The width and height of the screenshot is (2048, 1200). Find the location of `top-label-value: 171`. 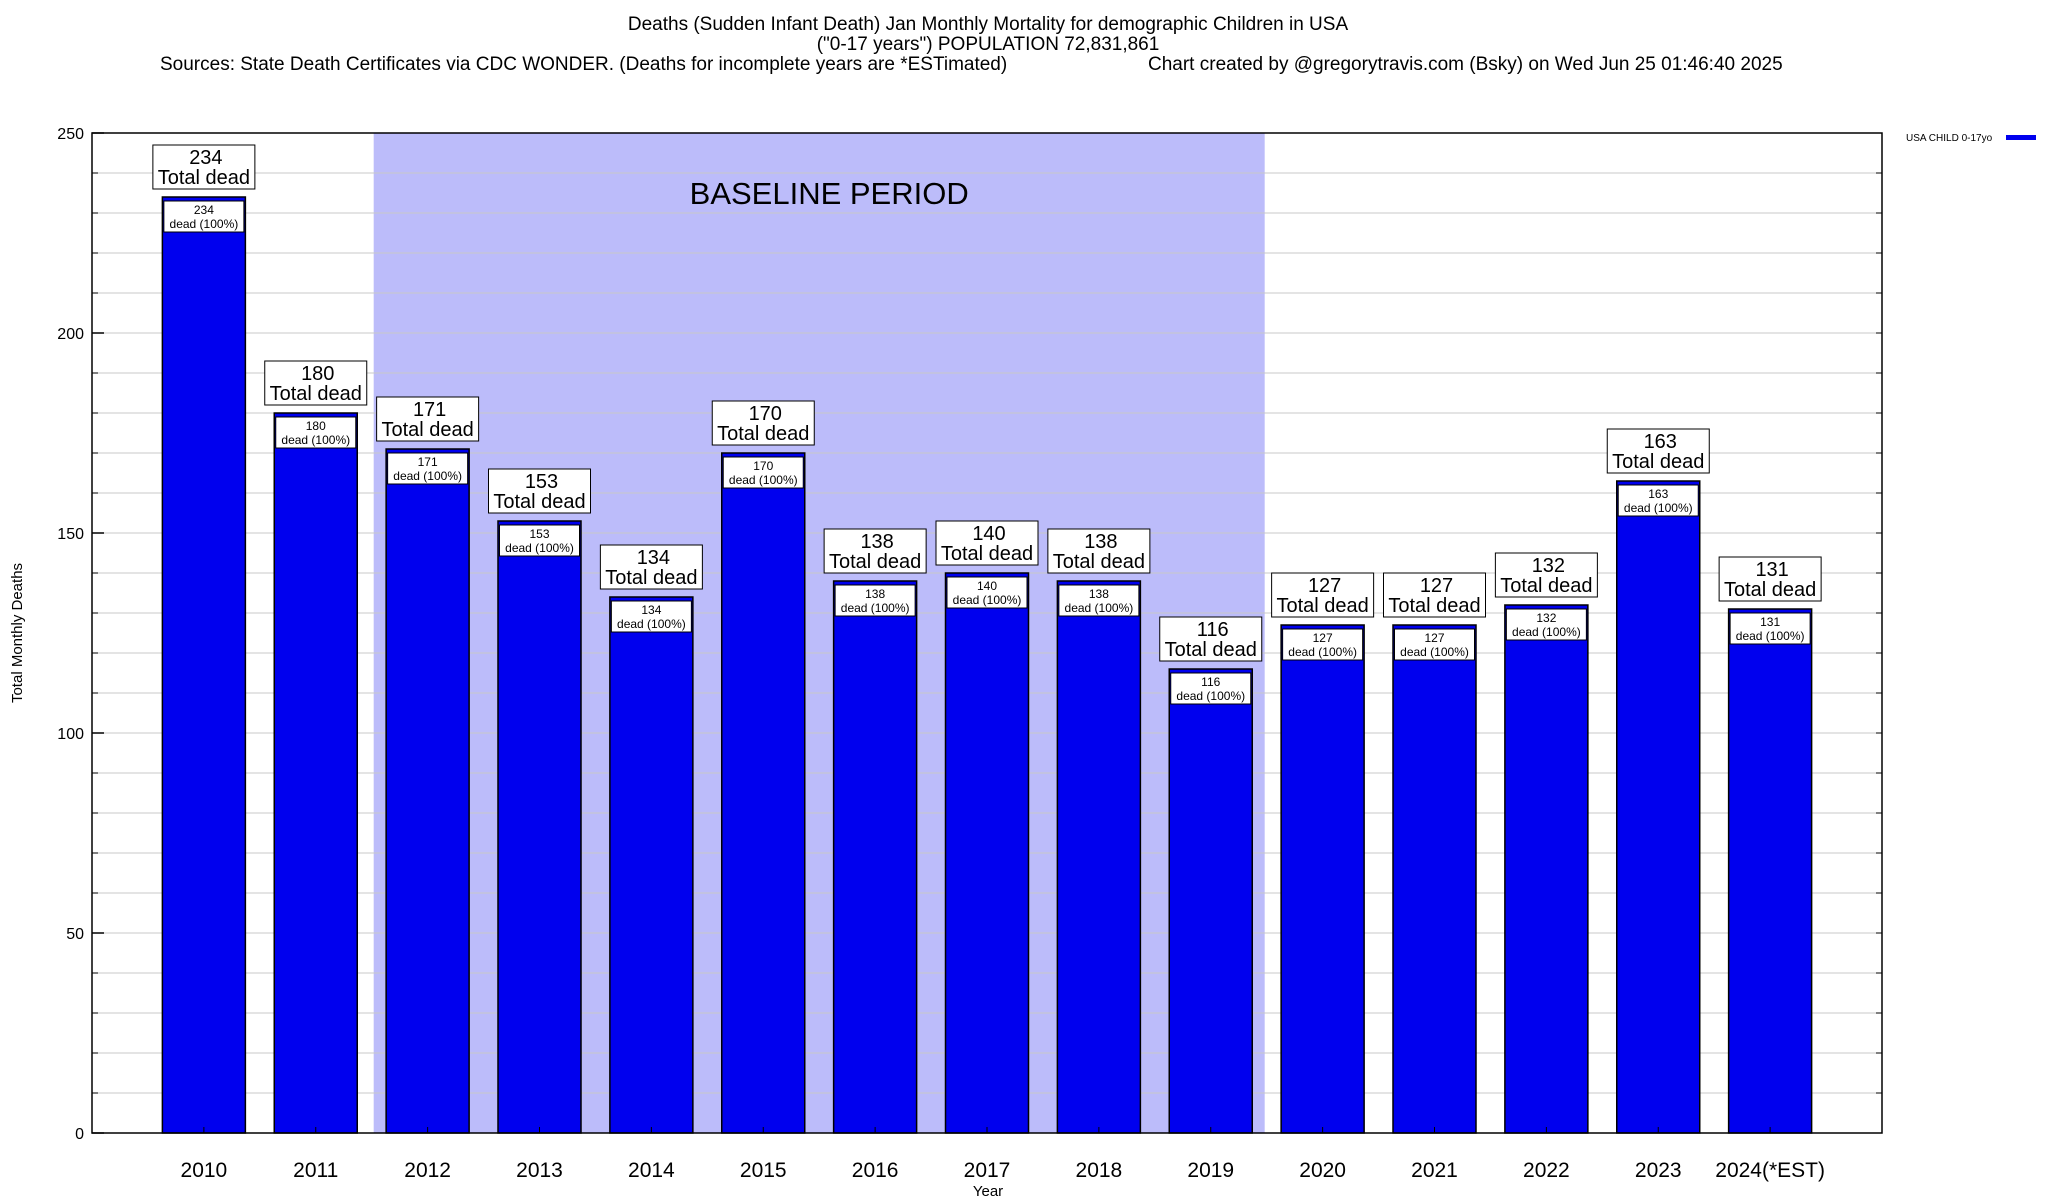

top-label-value: 171 is located at coordinates (429, 410).